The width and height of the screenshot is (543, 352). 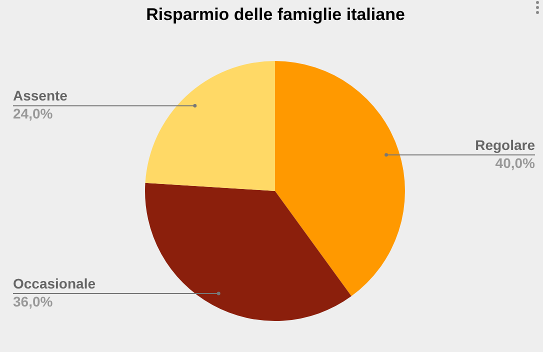 What do you see at coordinates (515, 162) in the screenshot?
I see `data-label: 40,0%` at bounding box center [515, 162].